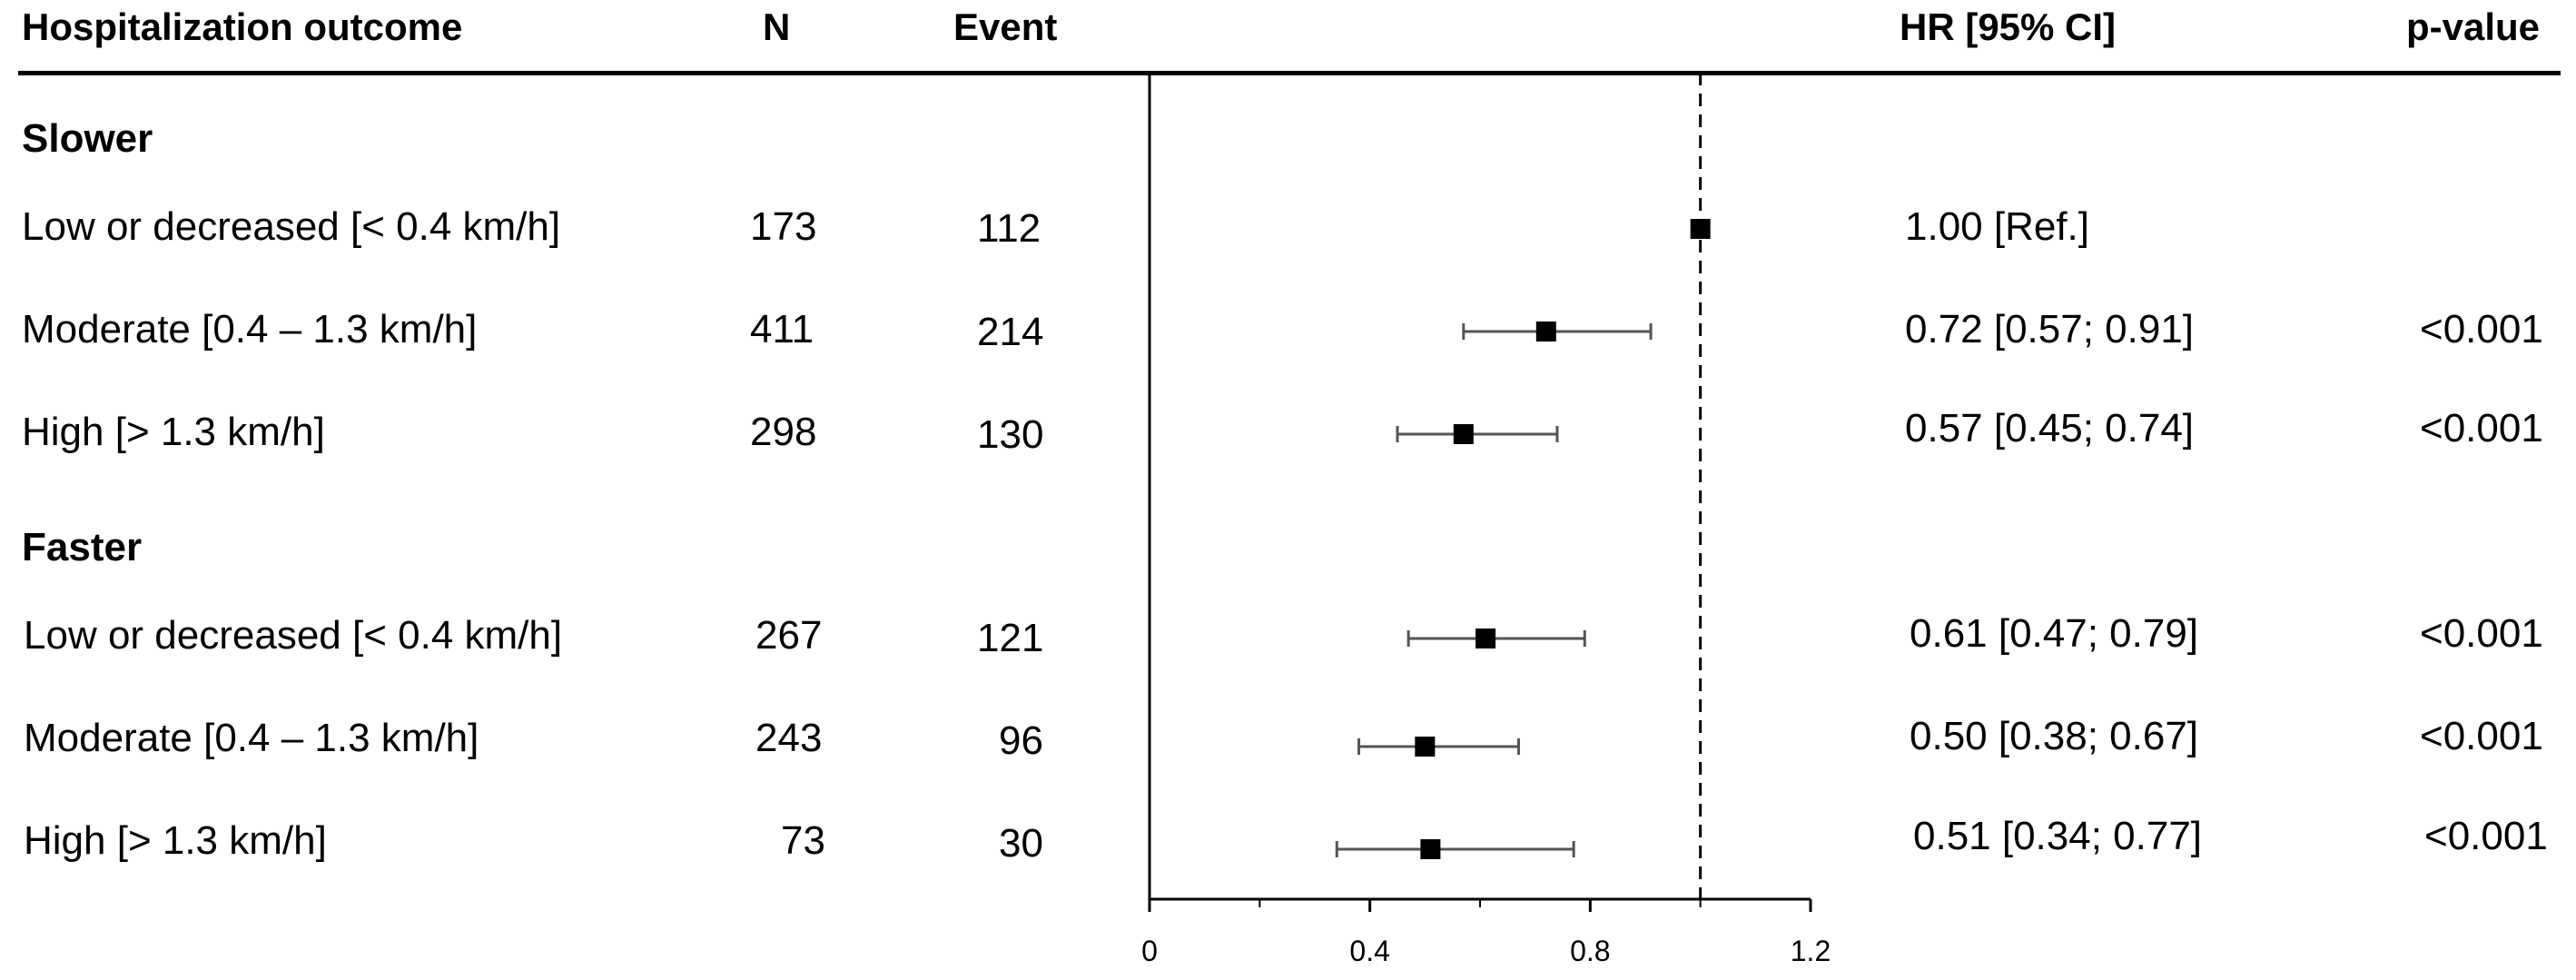 This screenshot has height=980, width=2576. Describe the element at coordinates (789, 635) in the screenshot. I see `row-n: 267` at that location.